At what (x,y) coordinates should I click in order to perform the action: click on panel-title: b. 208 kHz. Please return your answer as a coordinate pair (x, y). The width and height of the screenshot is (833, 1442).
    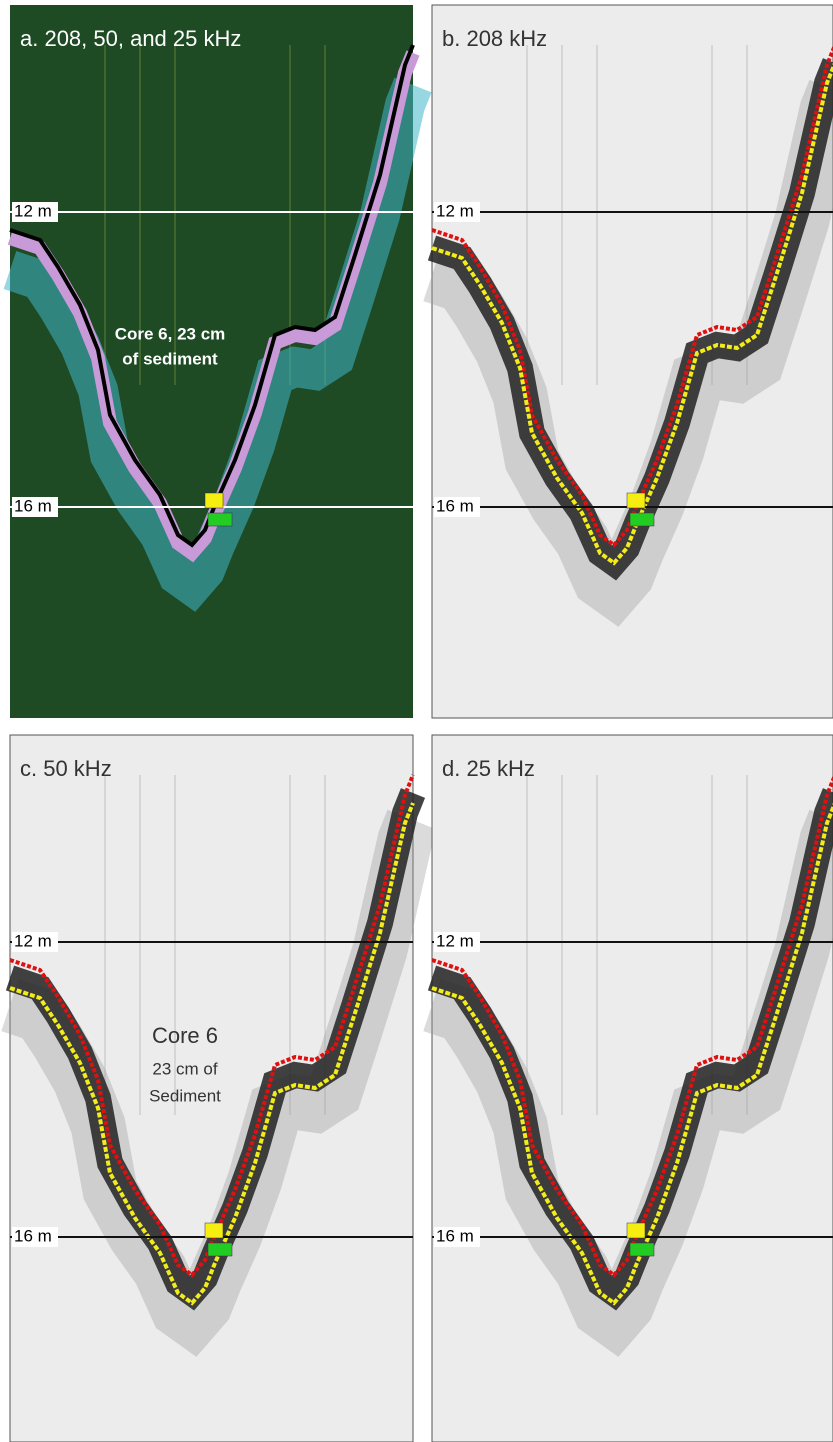
    Looking at the image, I should click on (494, 38).